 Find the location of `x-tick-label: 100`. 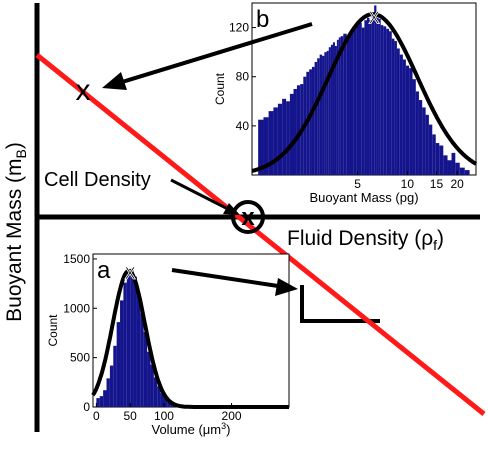

x-tick-label: 100 is located at coordinates (164, 416).